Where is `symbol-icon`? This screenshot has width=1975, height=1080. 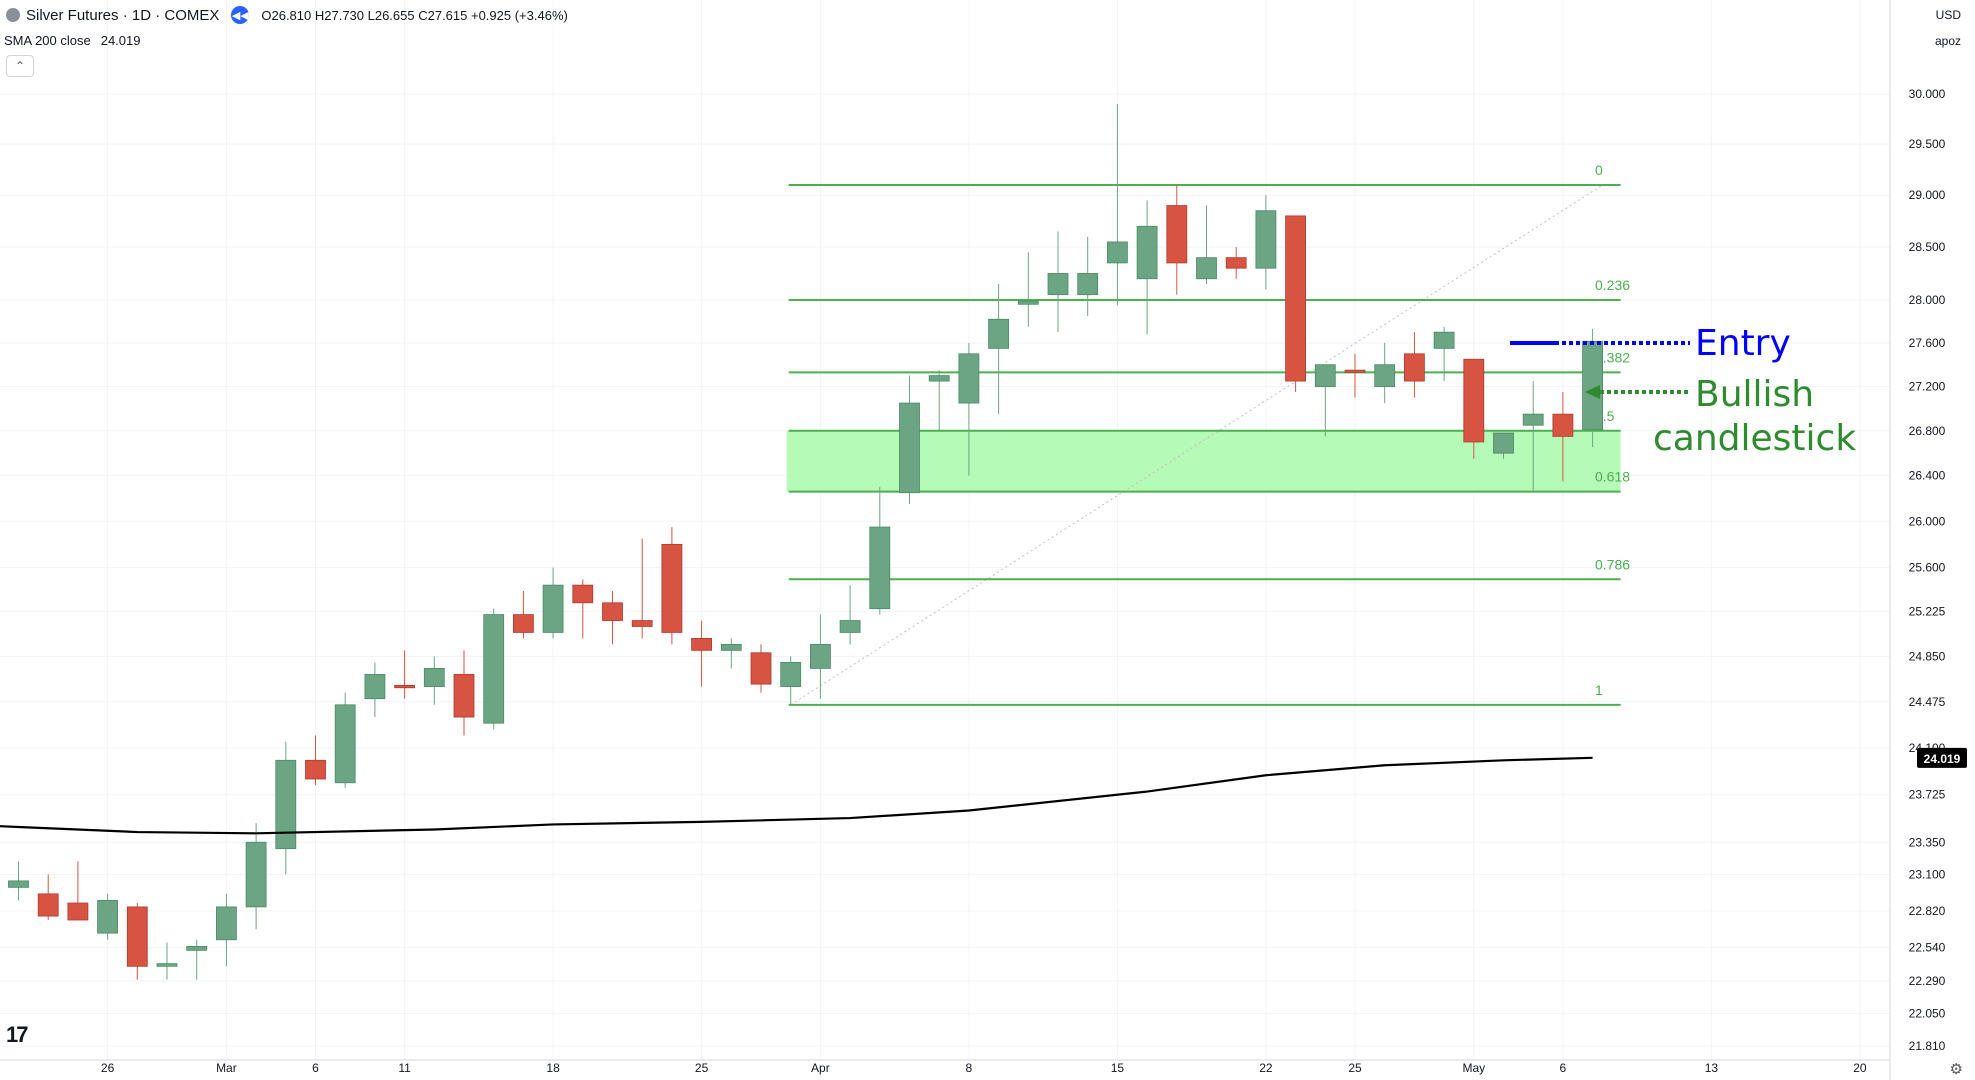
symbol-icon is located at coordinates (13, 15).